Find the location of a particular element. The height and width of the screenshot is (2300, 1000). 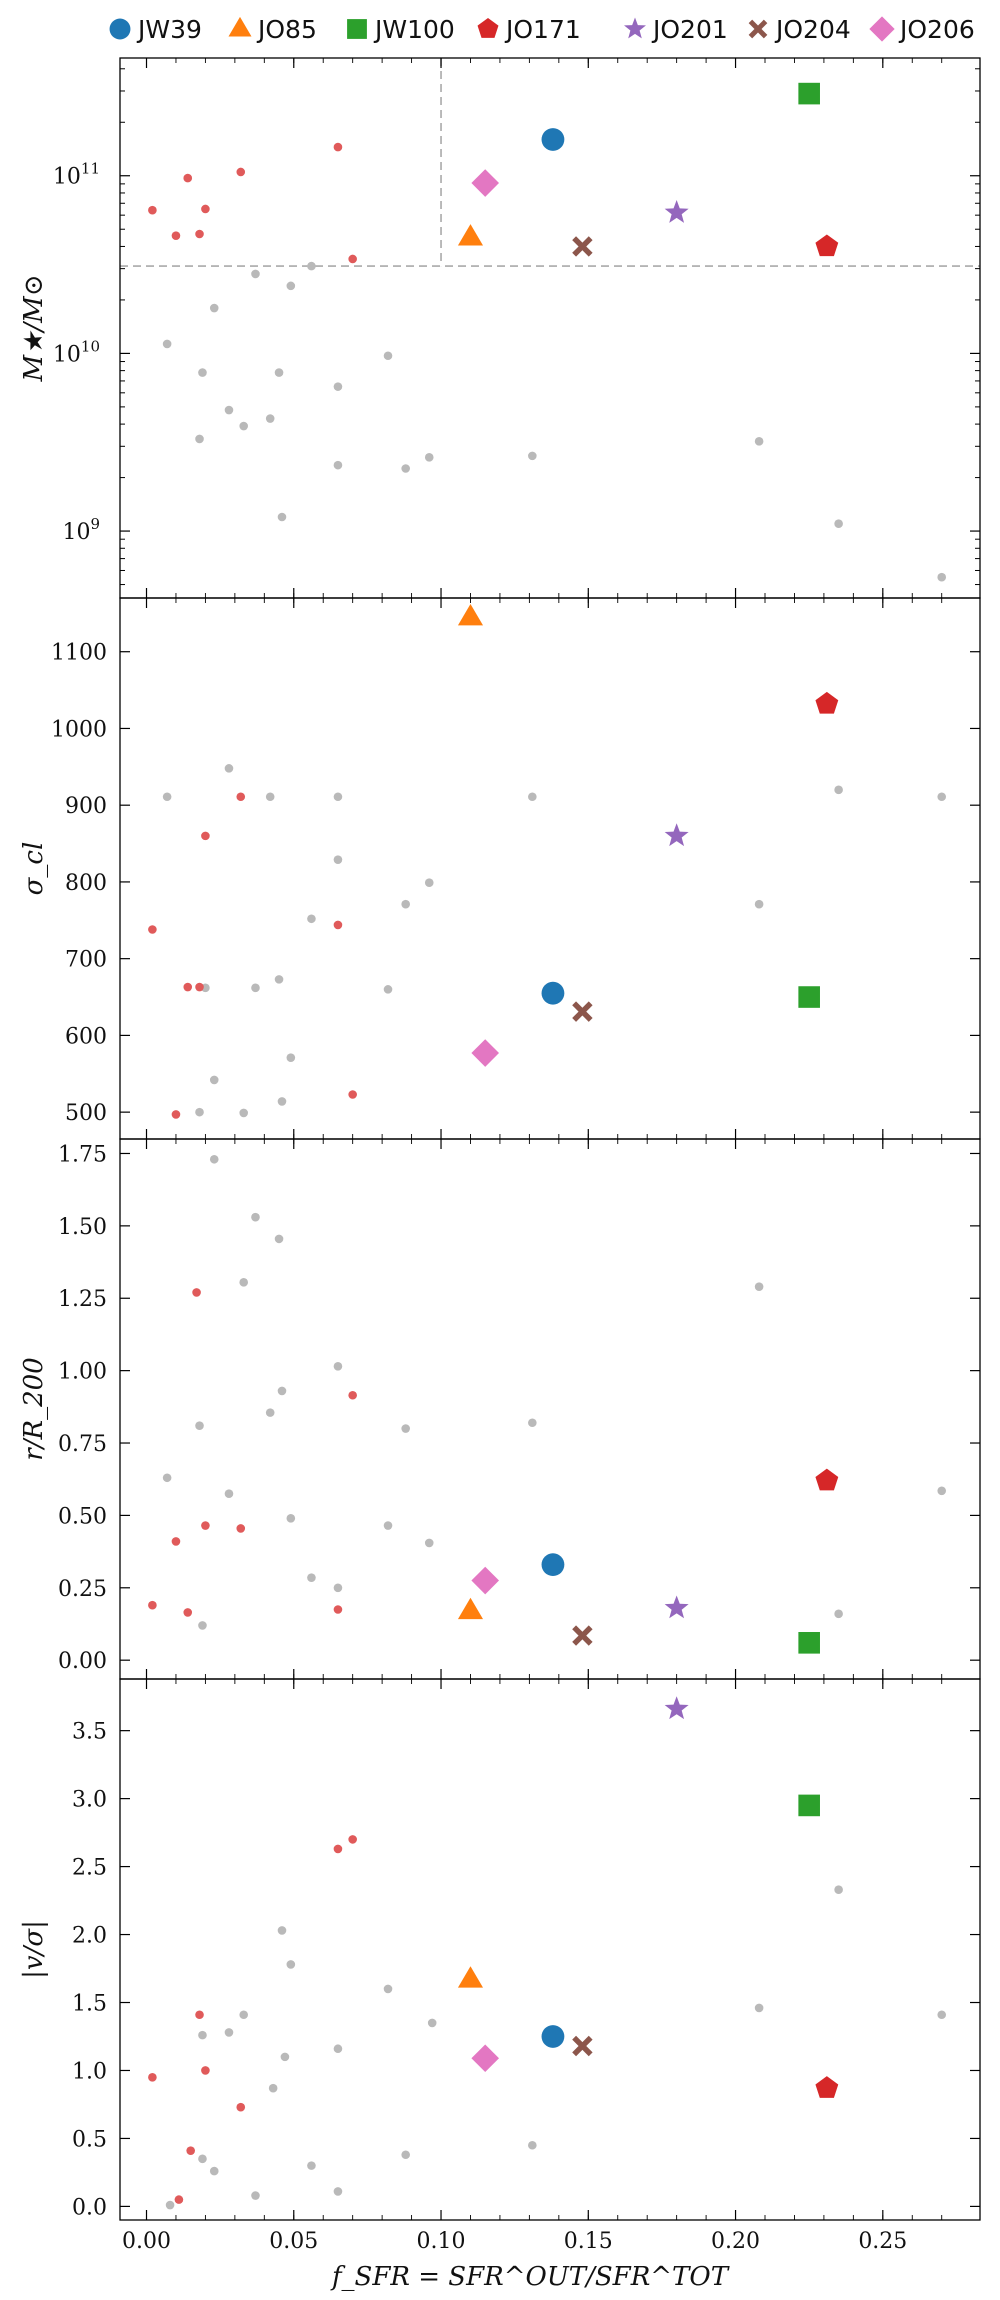

legend-marker-jo171 is located at coordinates (488, 28).